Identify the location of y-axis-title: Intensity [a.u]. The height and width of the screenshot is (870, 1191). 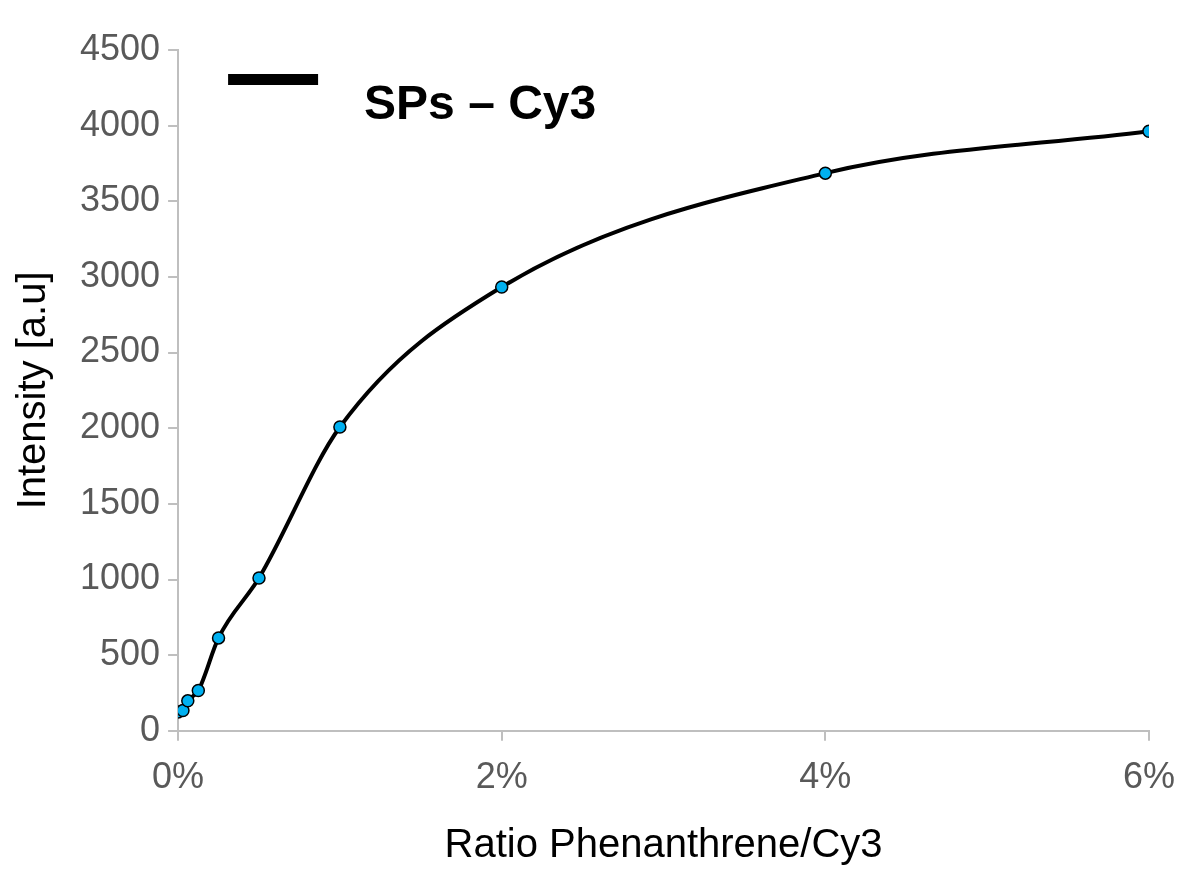
(31, 390).